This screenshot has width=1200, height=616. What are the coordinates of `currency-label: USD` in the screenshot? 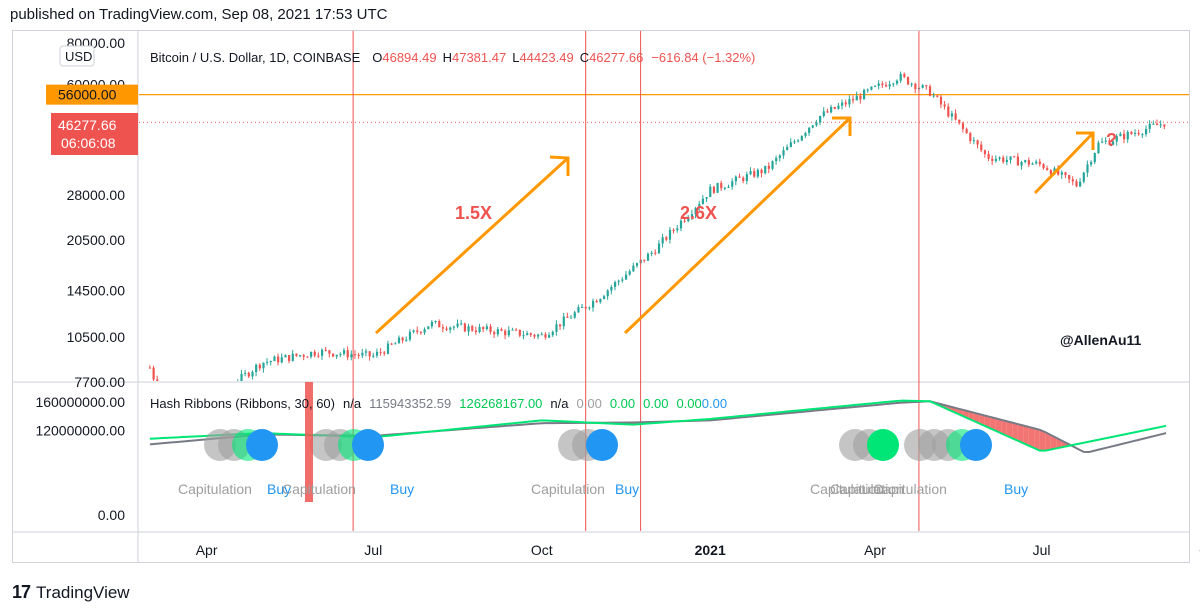 It's located at (78, 56).